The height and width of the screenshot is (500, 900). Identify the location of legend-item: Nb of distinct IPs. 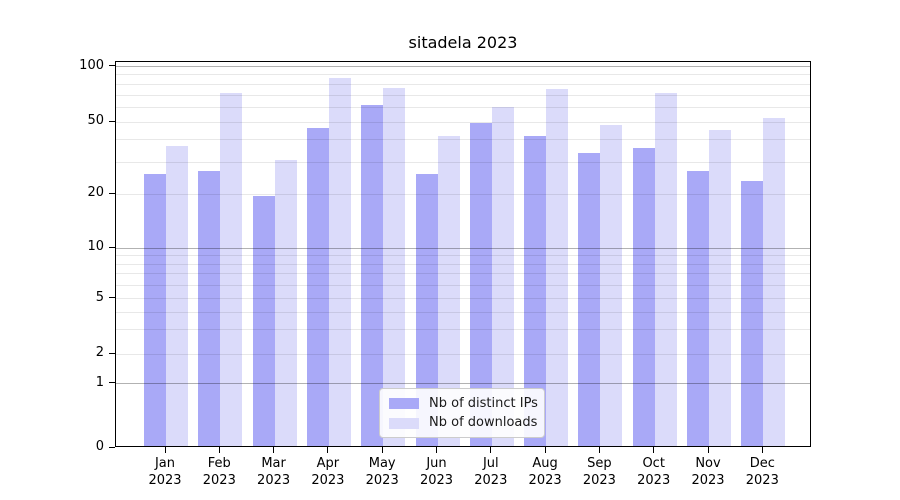
(463, 403).